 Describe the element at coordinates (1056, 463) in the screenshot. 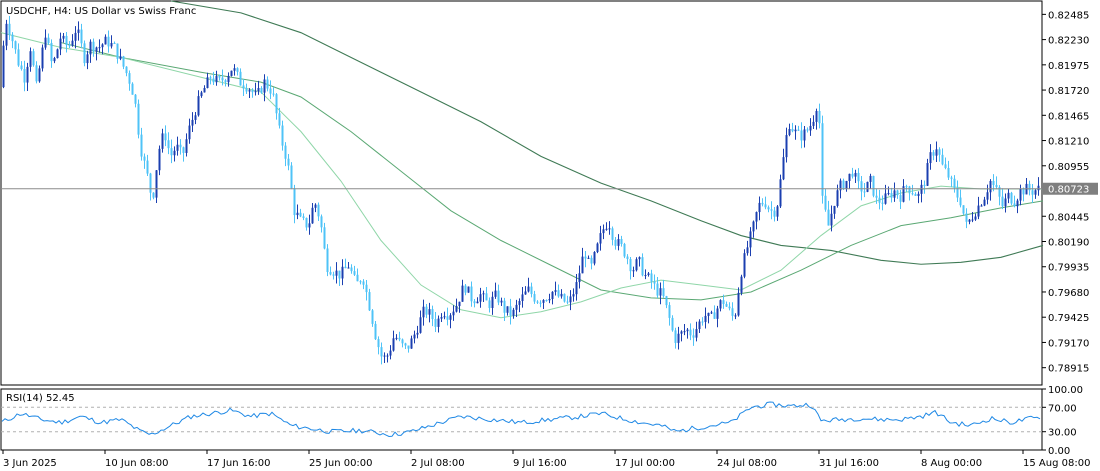

I see `x-tick-label: 15 Aug 08:00` at that location.